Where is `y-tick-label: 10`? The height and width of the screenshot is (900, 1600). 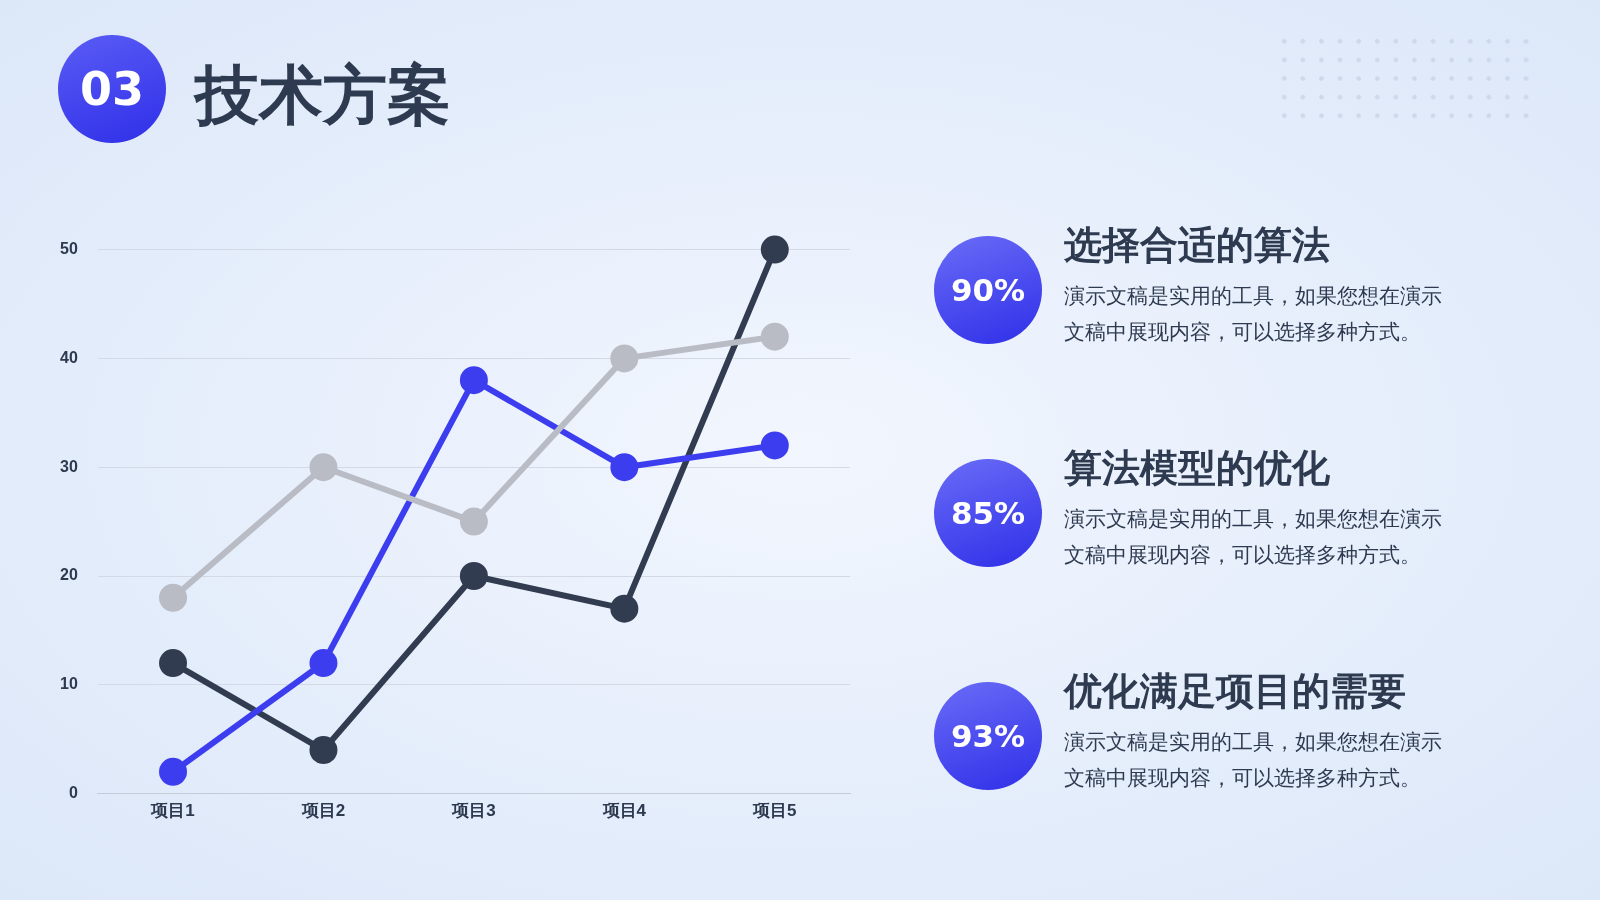 y-tick-label: 10 is located at coordinates (69, 684).